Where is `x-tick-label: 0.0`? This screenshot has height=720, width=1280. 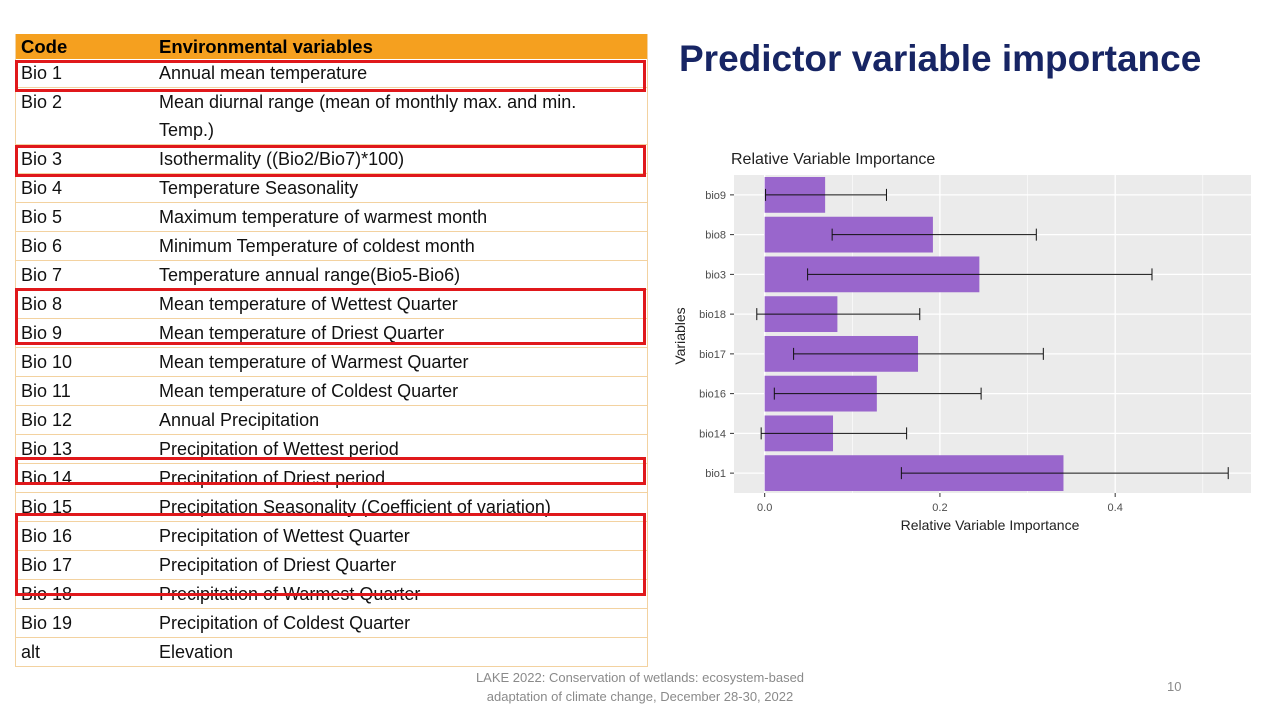
x-tick-label: 0.0 is located at coordinates (764, 508).